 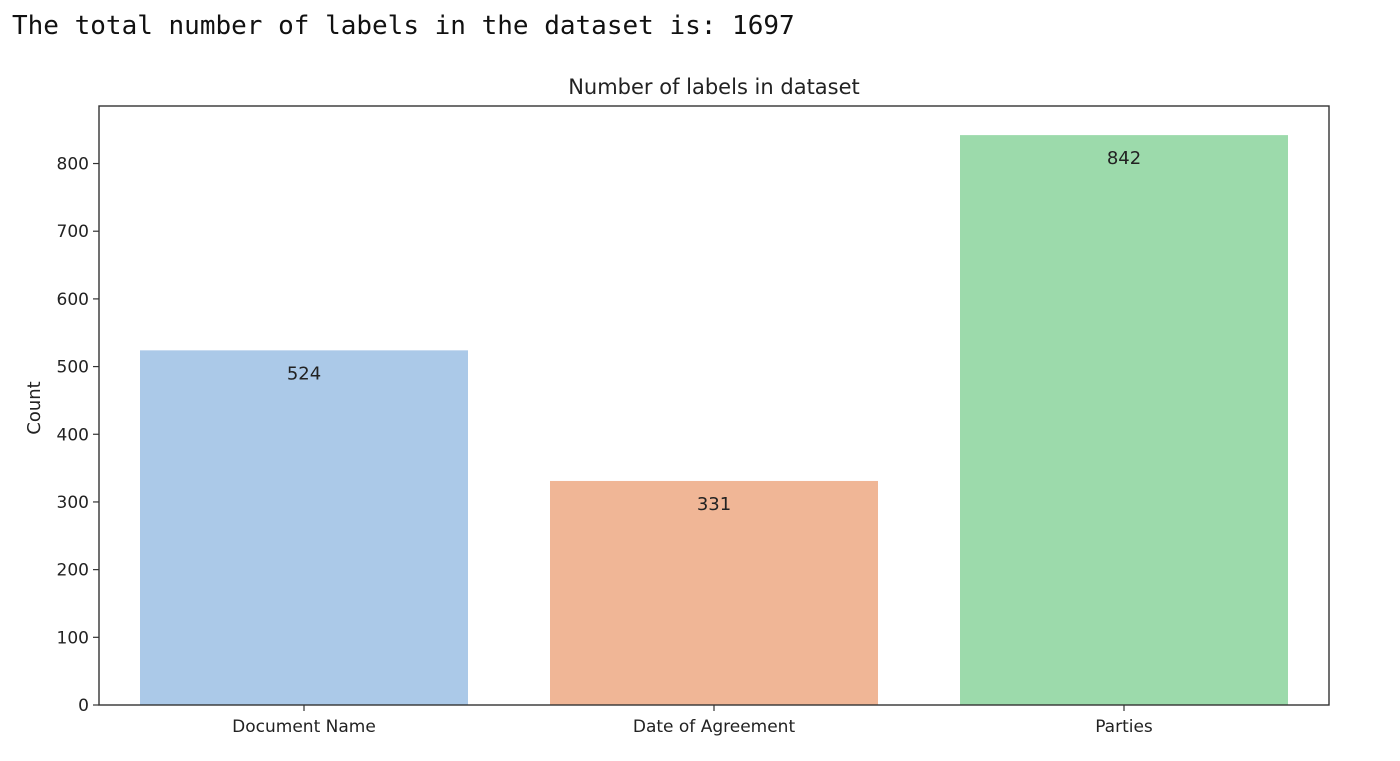 I want to click on x-tick-label: Date of Agreement, so click(x=714, y=727).